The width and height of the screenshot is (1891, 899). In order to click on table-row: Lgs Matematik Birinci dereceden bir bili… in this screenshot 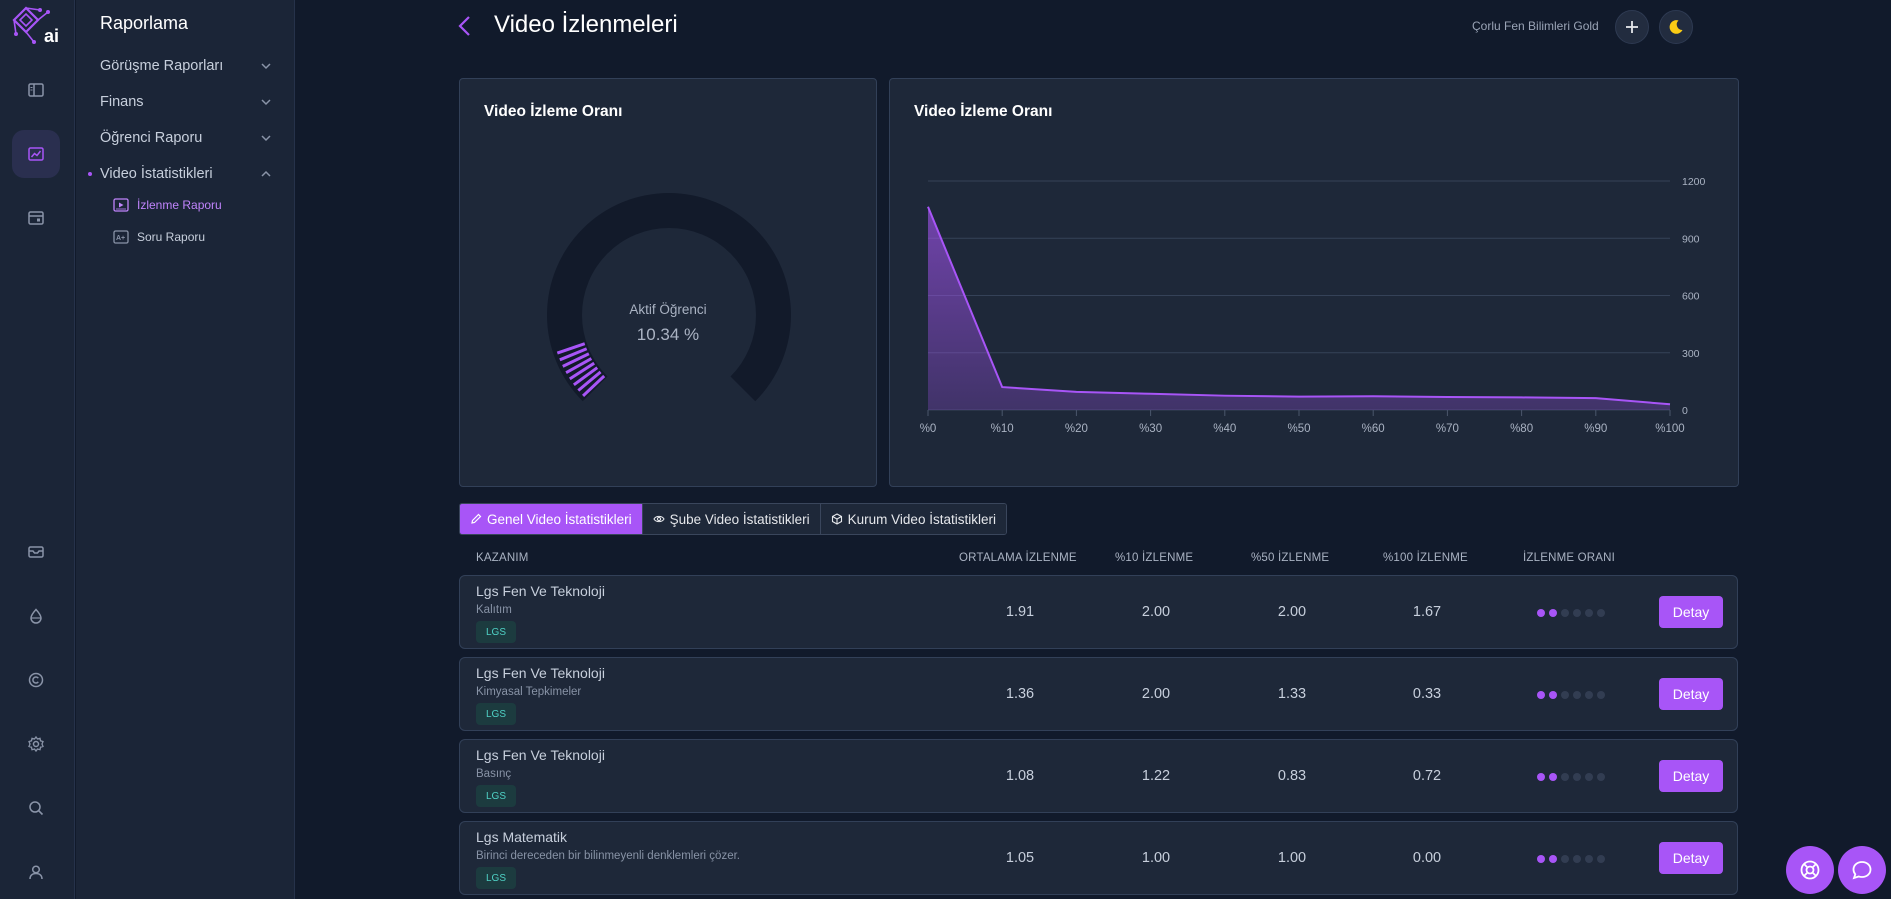, I will do `click(1098, 858)`.